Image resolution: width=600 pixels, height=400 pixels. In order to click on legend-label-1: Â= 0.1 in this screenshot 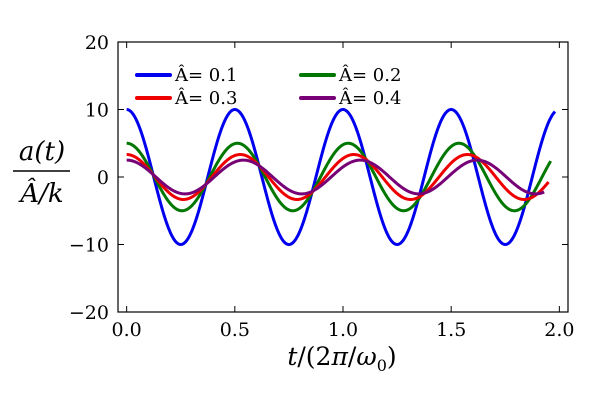, I will do `click(205, 74)`.